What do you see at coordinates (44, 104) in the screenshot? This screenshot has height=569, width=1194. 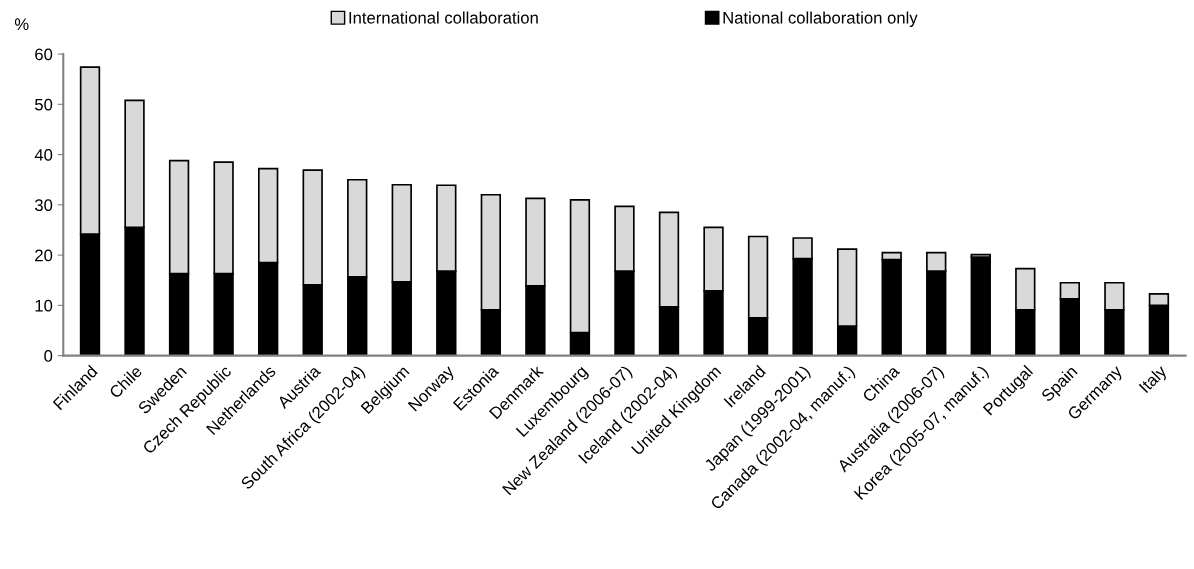 I see `y-tick-label: 50` at bounding box center [44, 104].